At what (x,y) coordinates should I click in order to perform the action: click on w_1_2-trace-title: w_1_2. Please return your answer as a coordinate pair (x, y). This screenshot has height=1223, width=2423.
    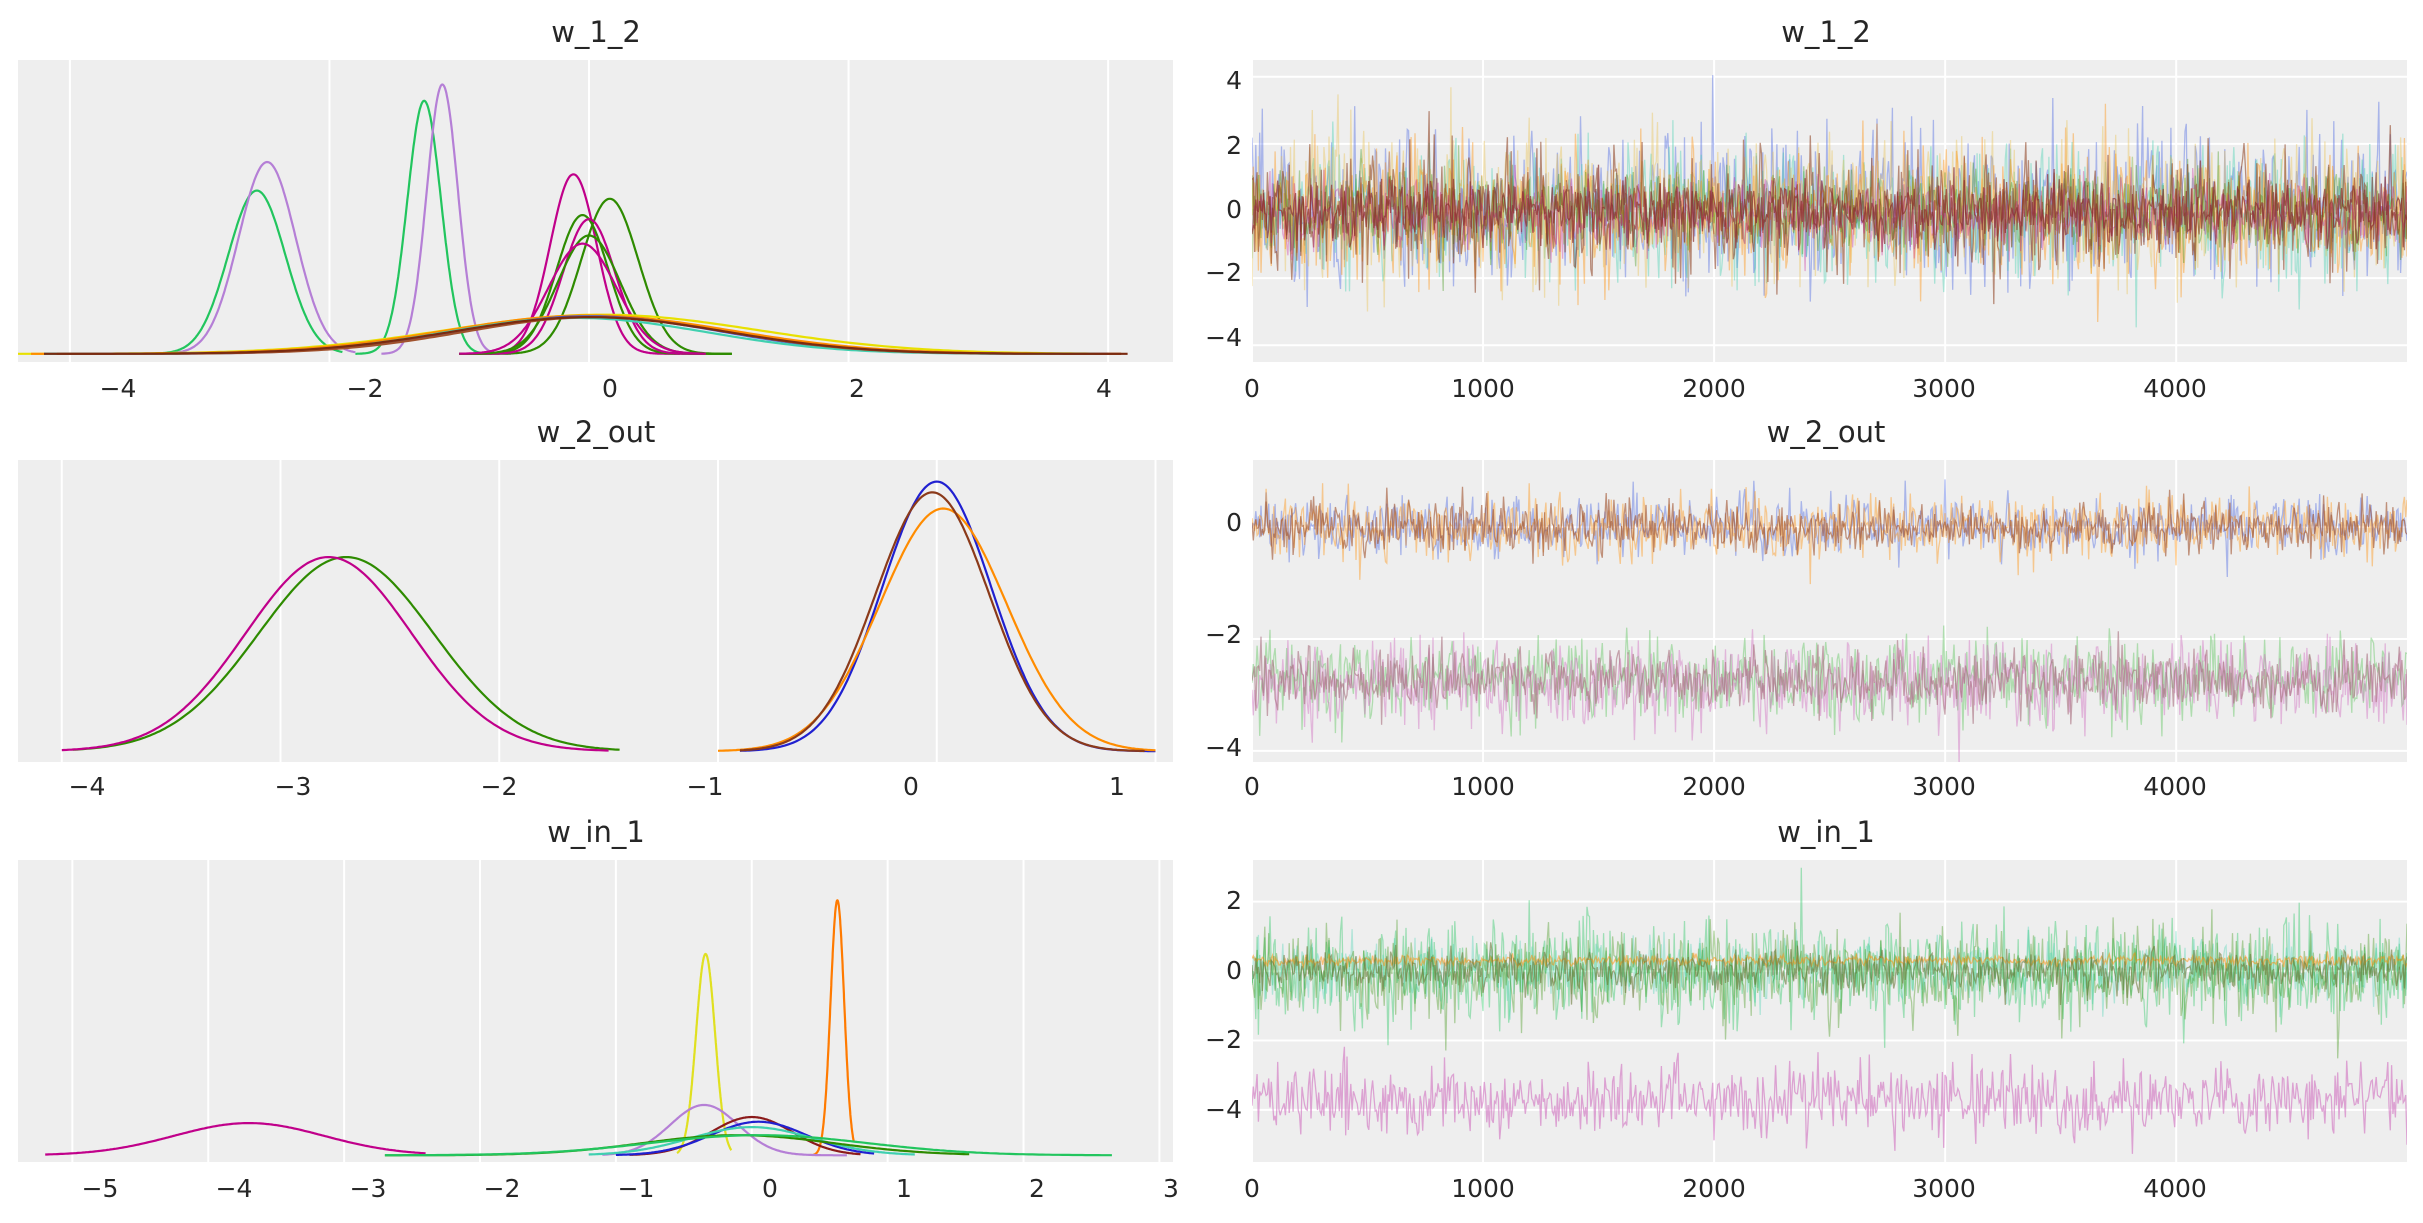
    Looking at the image, I should click on (1826, 32).